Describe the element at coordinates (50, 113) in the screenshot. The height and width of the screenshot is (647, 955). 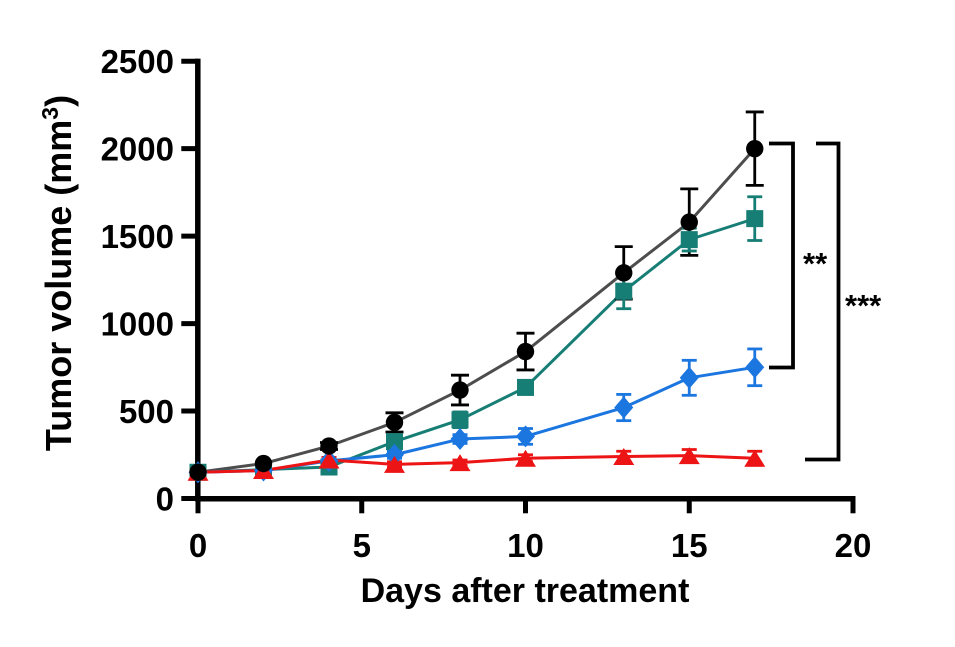
I see `y-axis-title-superscript: 3` at that location.